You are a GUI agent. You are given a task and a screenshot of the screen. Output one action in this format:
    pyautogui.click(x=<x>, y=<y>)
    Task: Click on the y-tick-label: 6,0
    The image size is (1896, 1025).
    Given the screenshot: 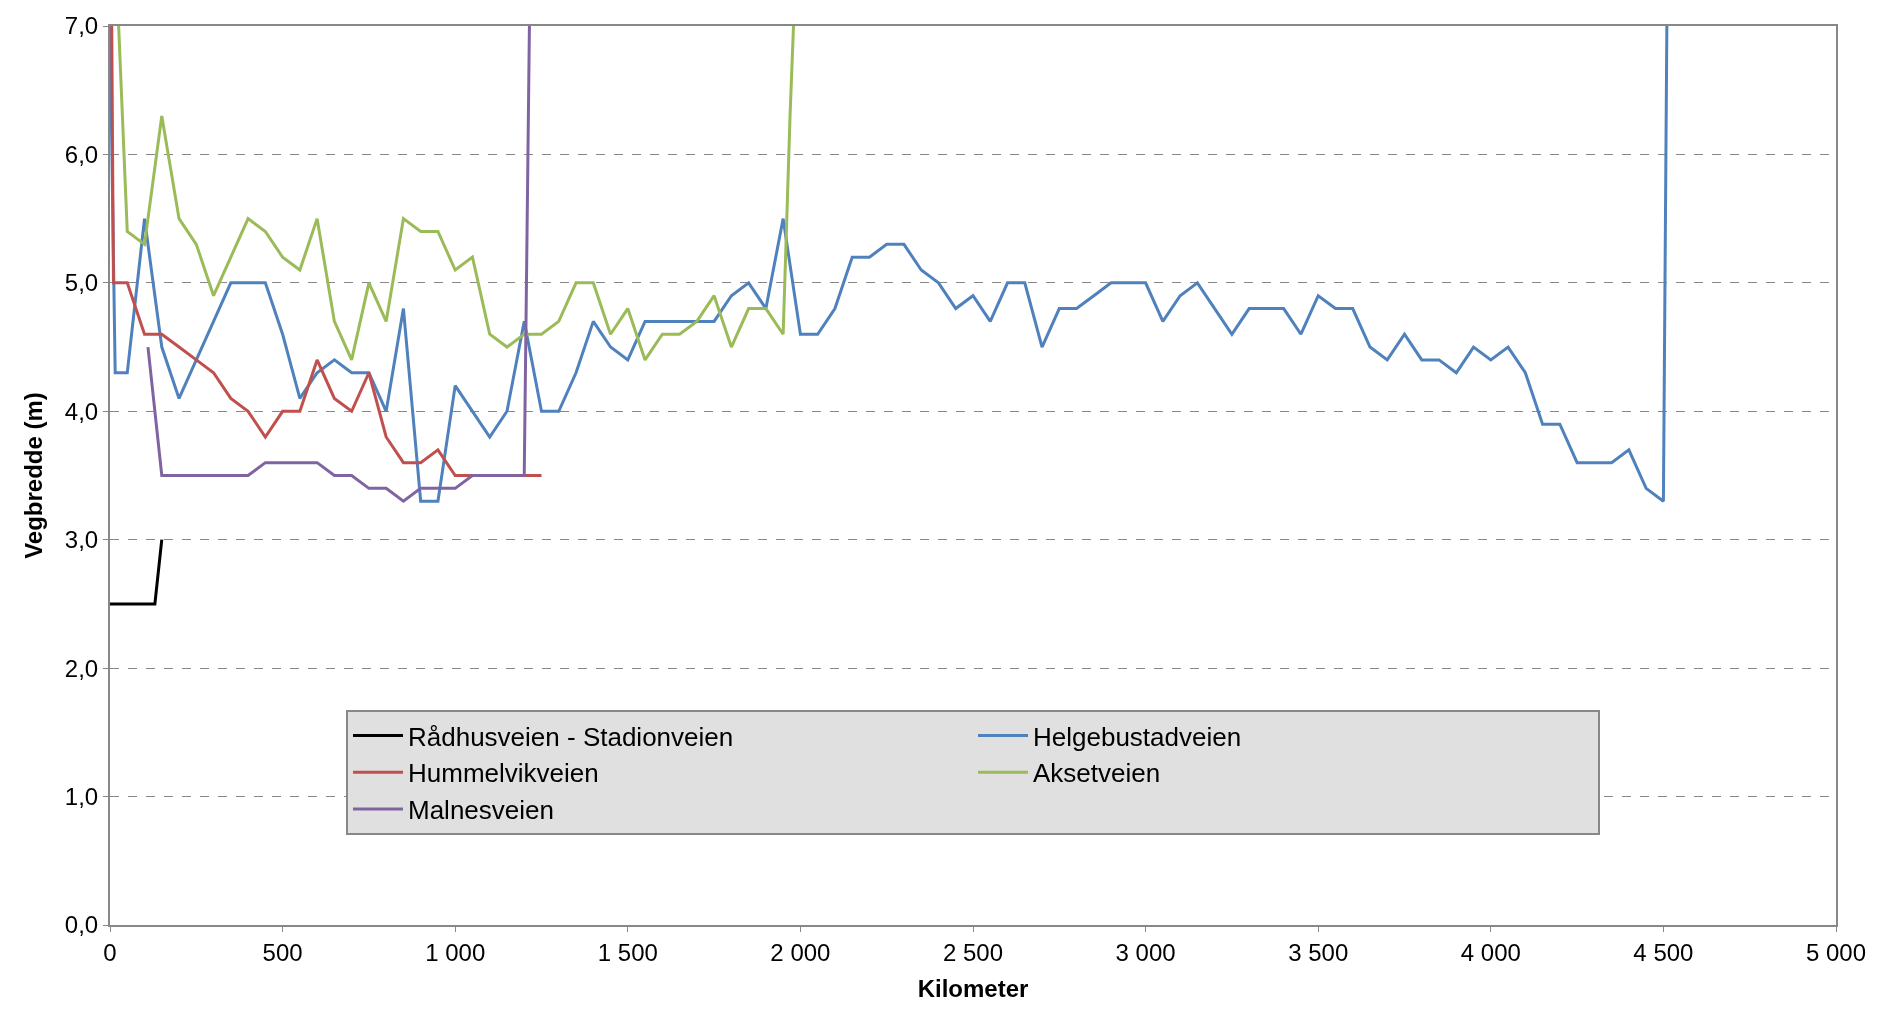 What is the action you would take?
    pyautogui.click(x=81, y=154)
    